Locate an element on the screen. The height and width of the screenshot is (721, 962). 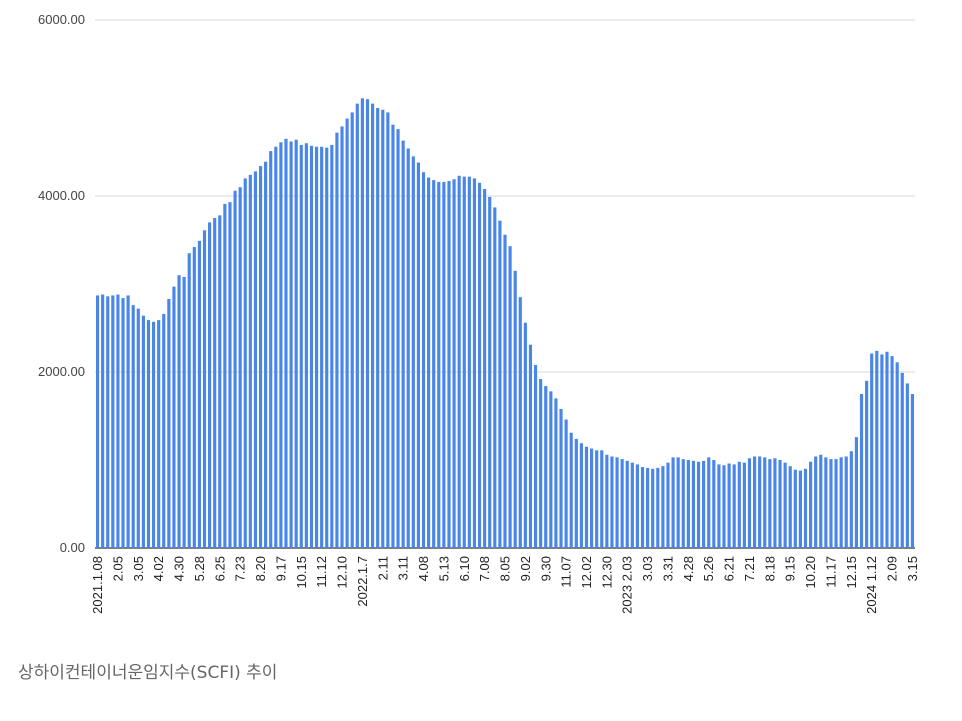
x-tick-label: 7.08 is located at coordinates (484, 568).